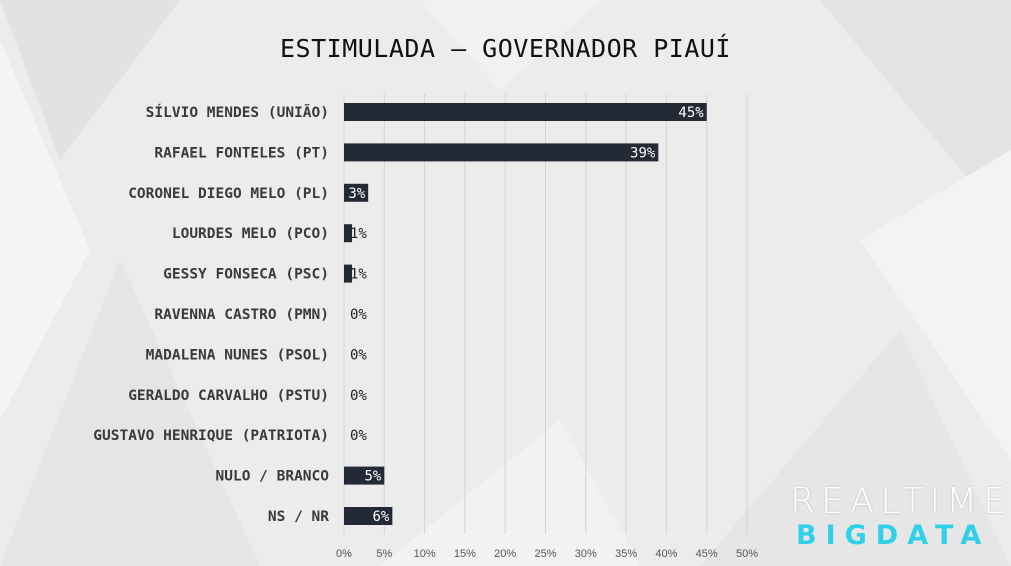 The image size is (1011, 566). What do you see at coordinates (465, 554) in the screenshot?
I see `x-tick-label: 15%` at bounding box center [465, 554].